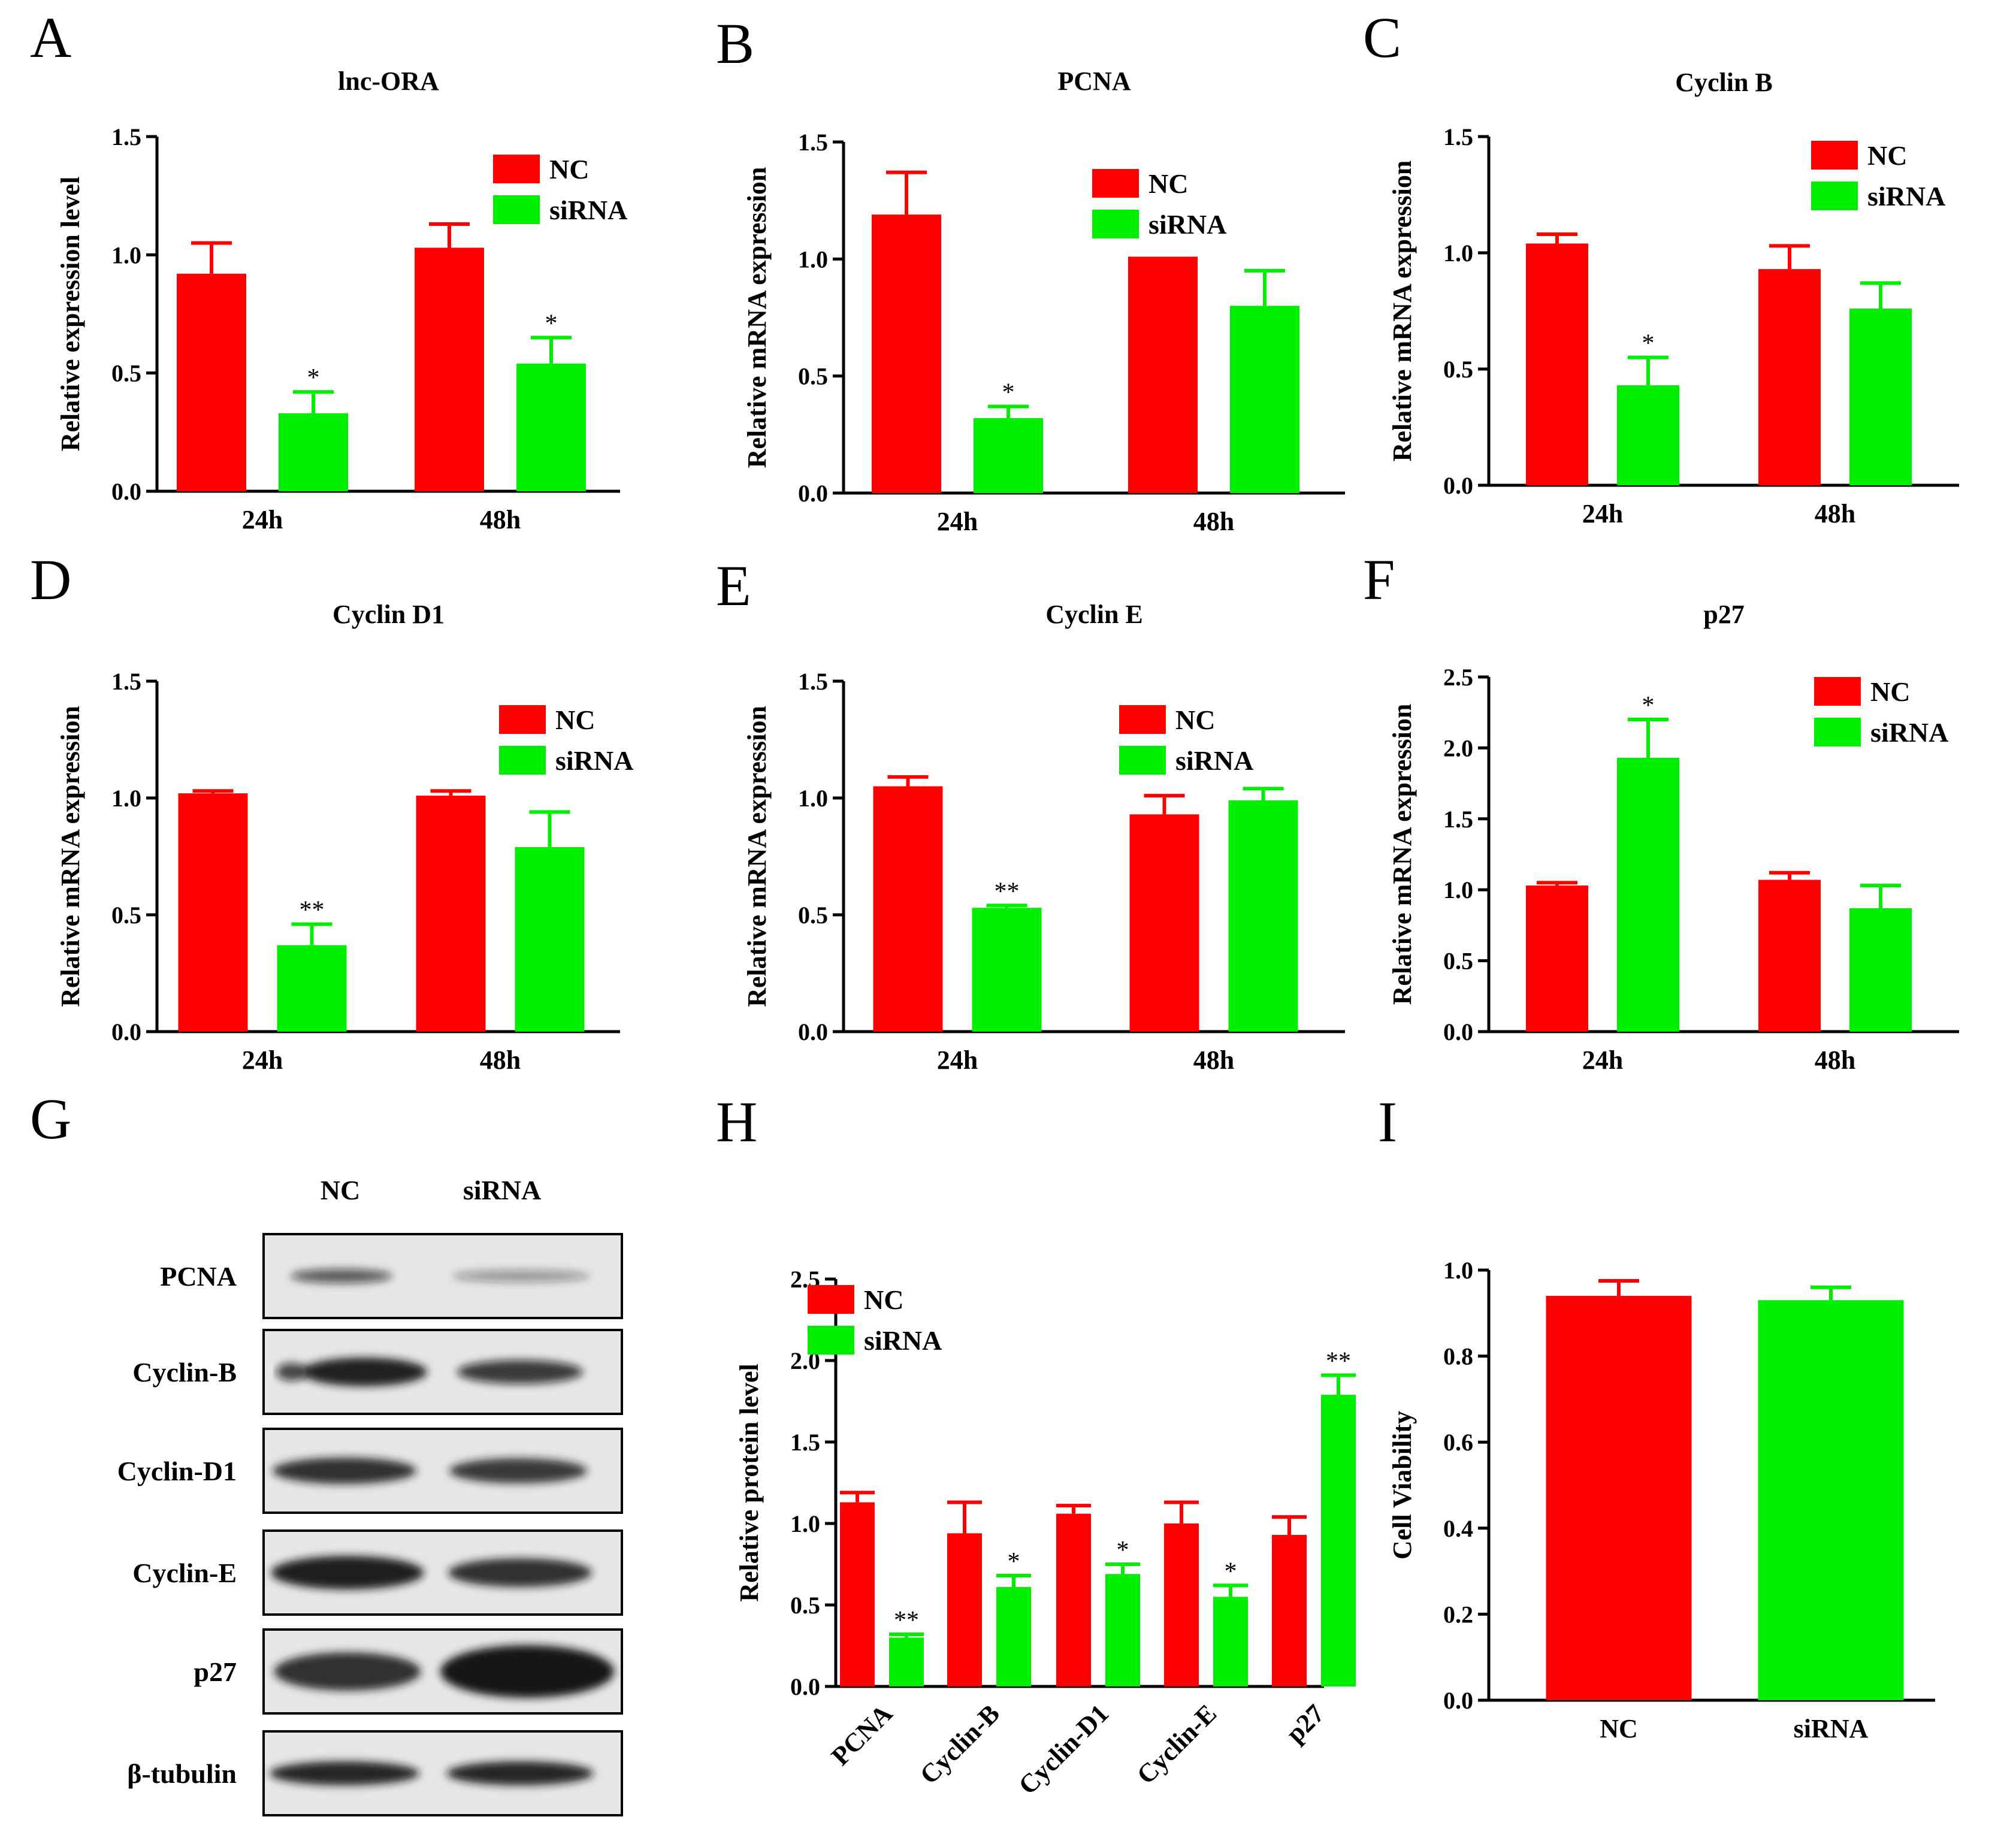  I want to click on chart-title: Cyclin E, so click(1094, 615).